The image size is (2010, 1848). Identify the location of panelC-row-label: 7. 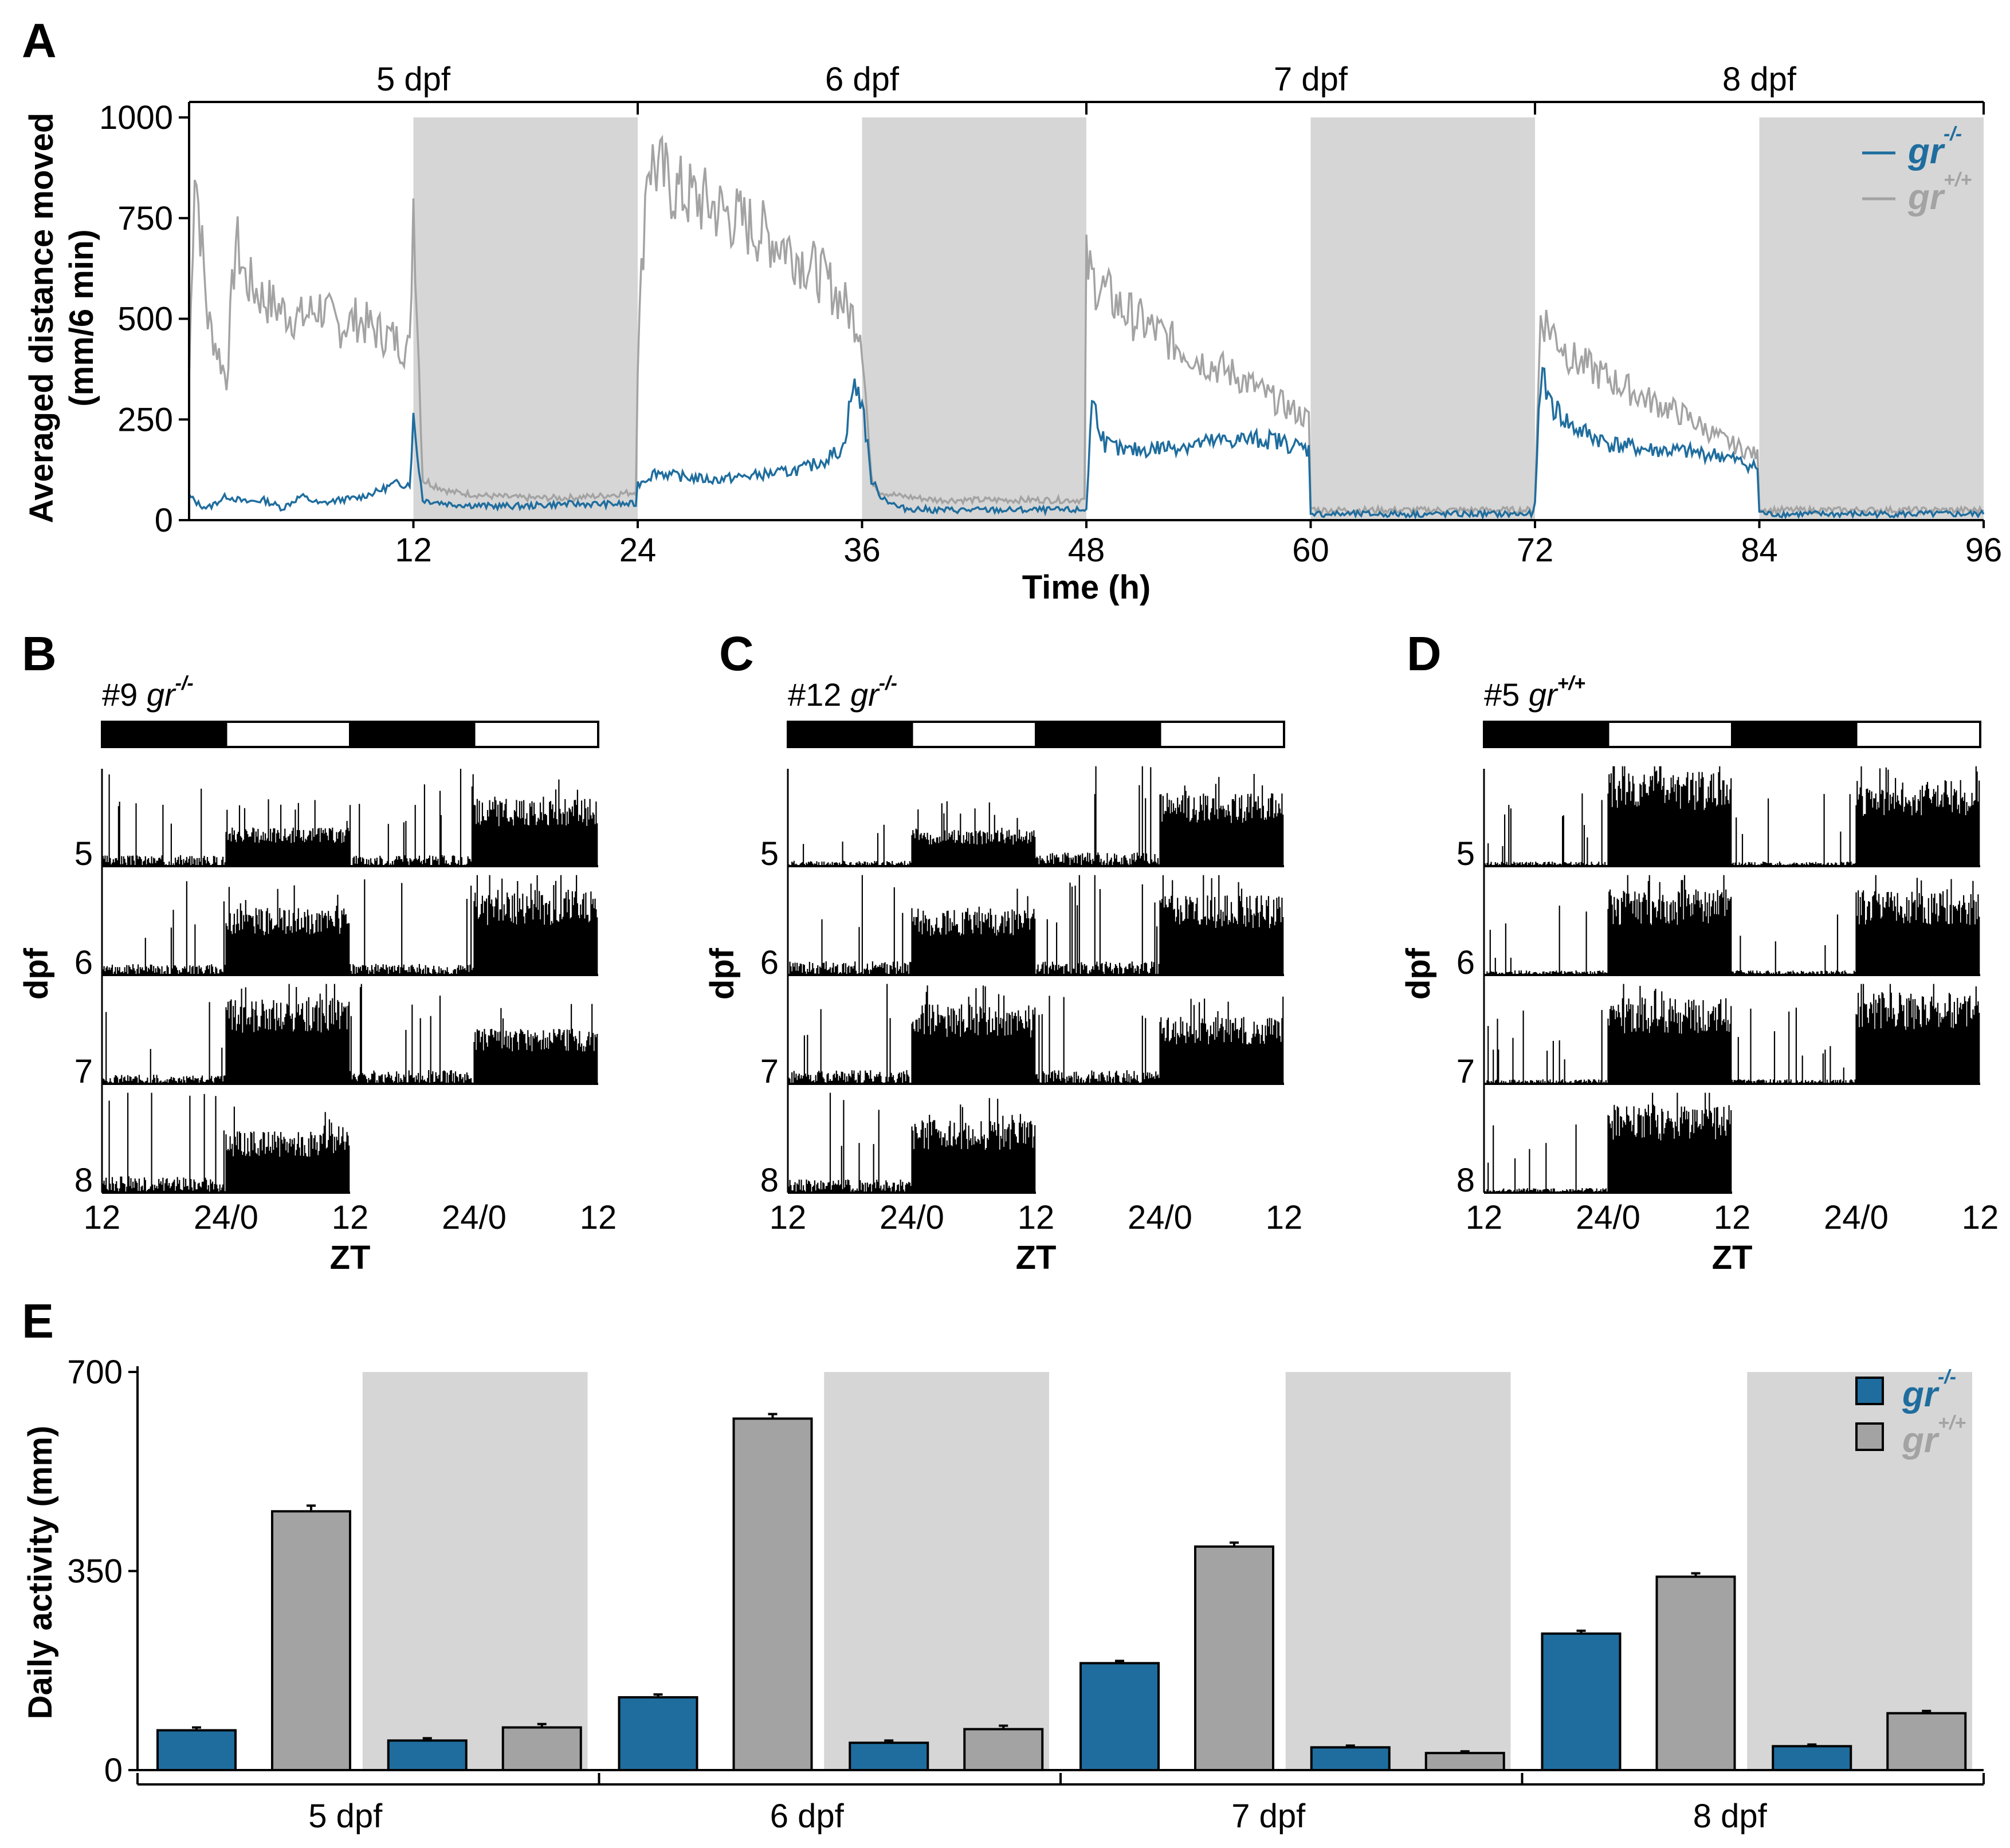
(769, 1071).